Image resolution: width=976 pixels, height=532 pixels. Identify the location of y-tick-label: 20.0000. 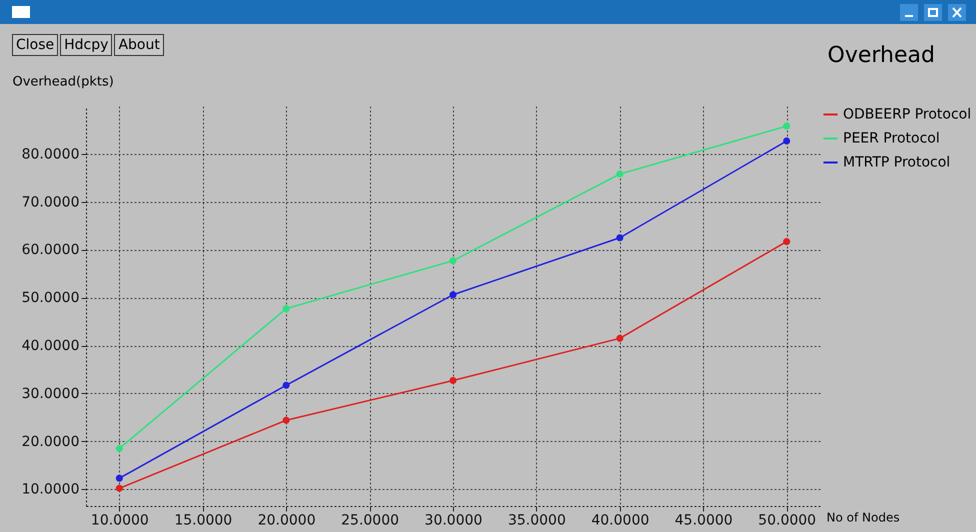
(51, 442).